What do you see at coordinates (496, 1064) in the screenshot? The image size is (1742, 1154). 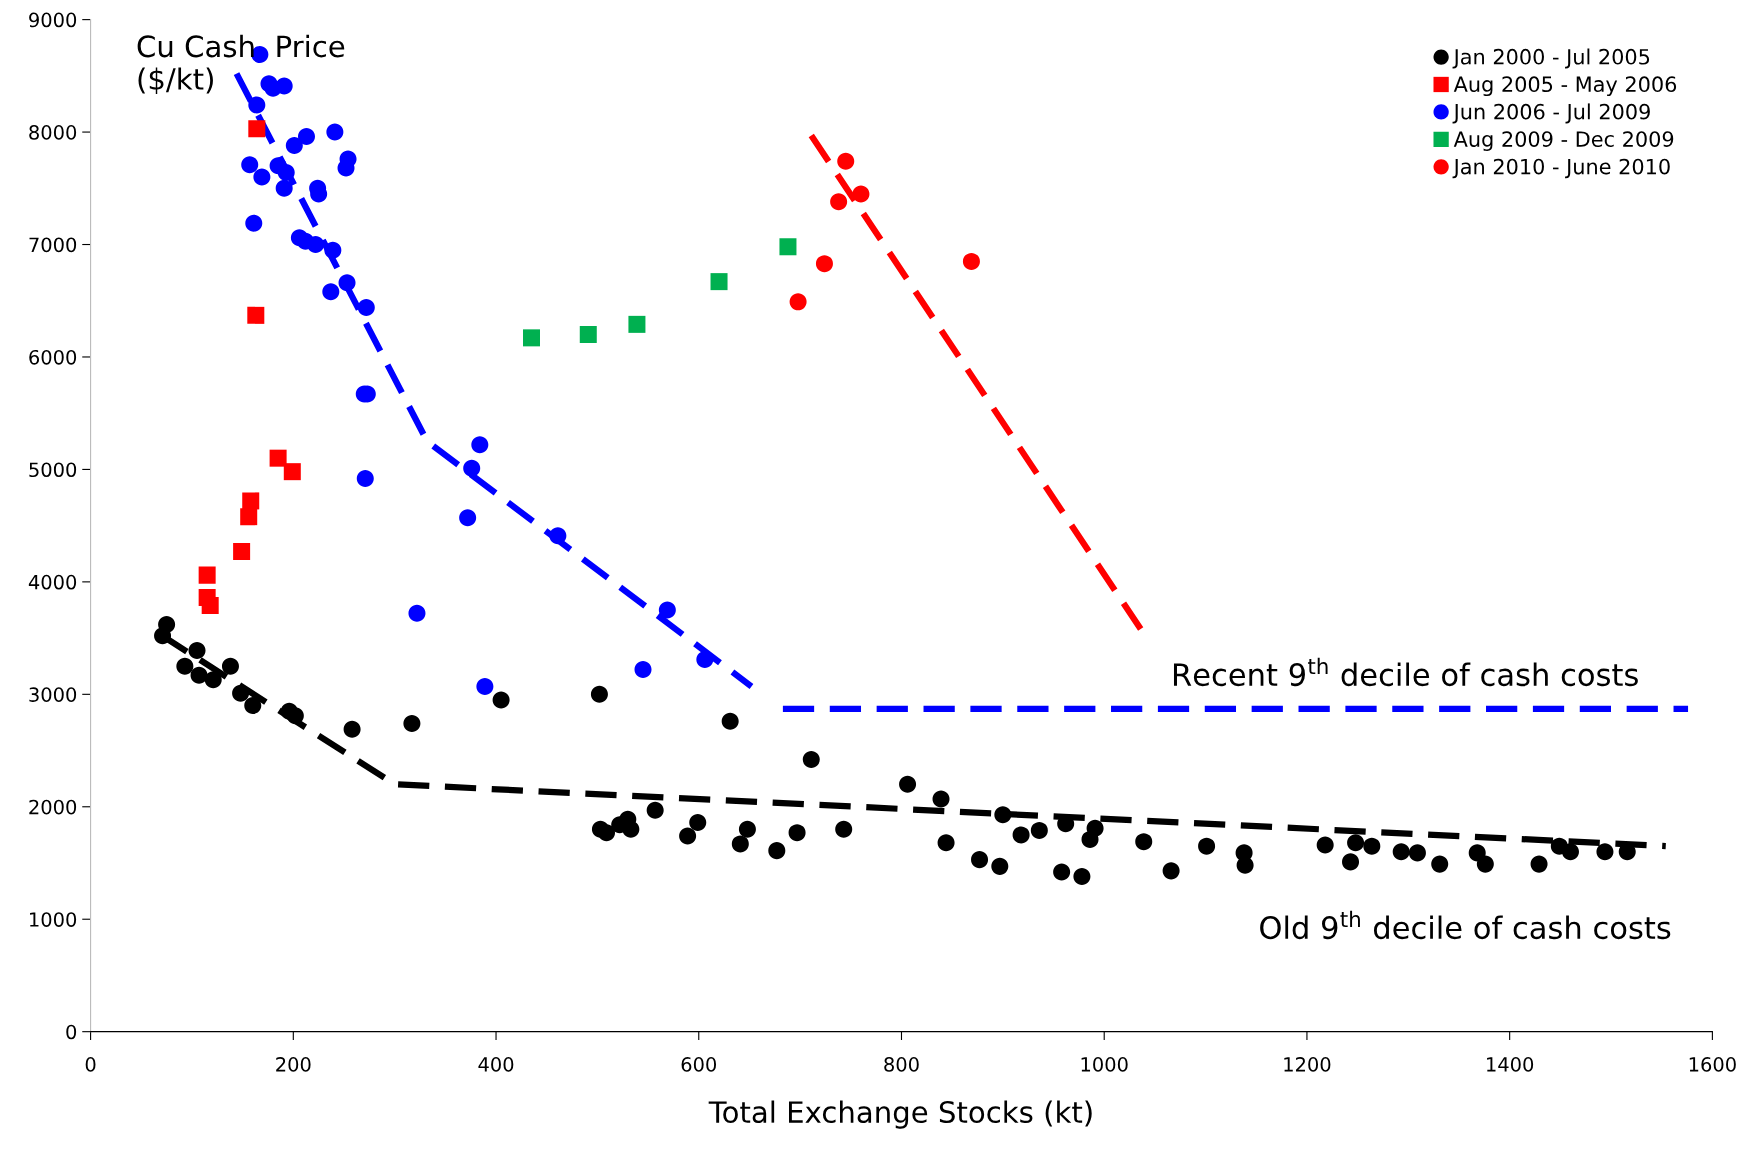 I see `x-tick-label: 400` at bounding box center [496, 1064].